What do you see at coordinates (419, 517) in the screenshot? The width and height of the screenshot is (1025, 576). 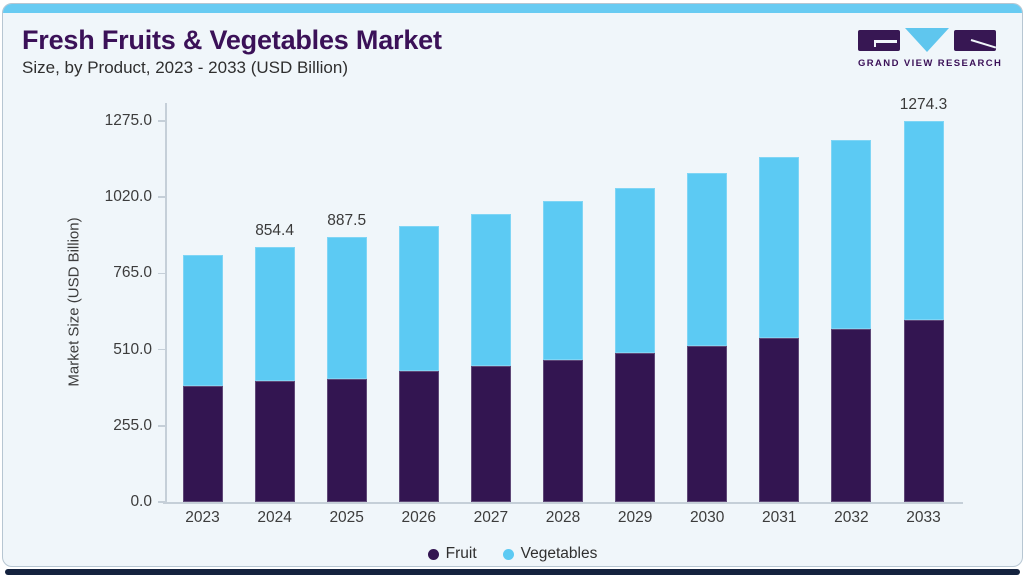 I see `x-tick-label-2026: 2026` at bounding box center [419, 517].